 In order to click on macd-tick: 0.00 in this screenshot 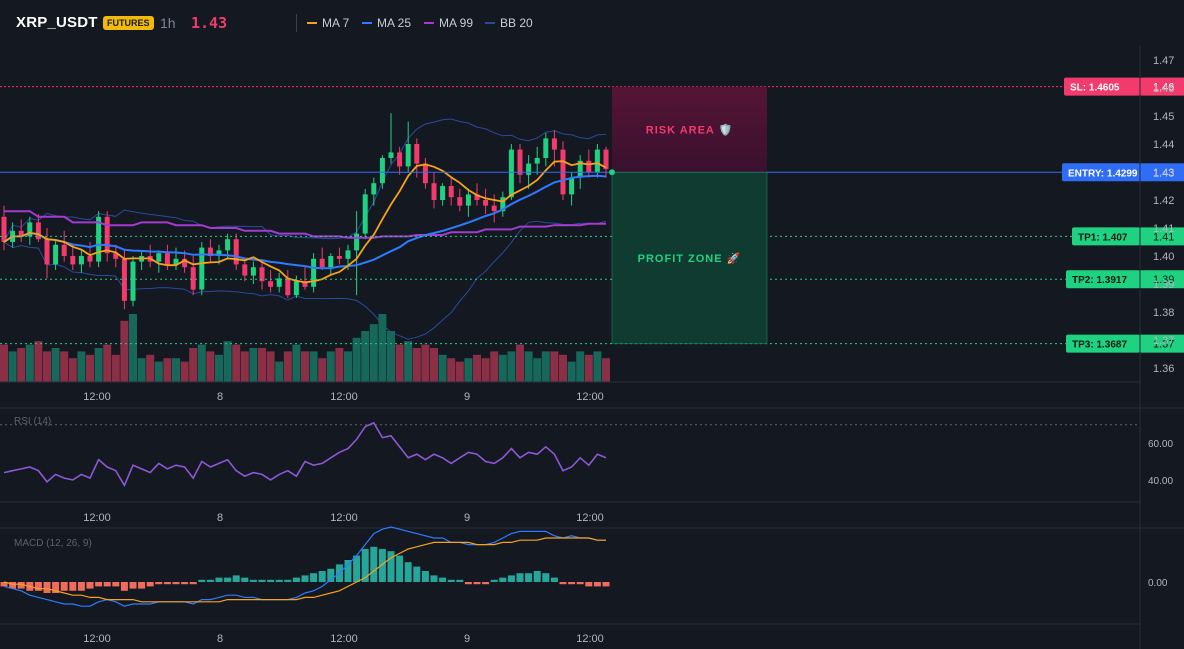, I will do `click(1158, 583)`.